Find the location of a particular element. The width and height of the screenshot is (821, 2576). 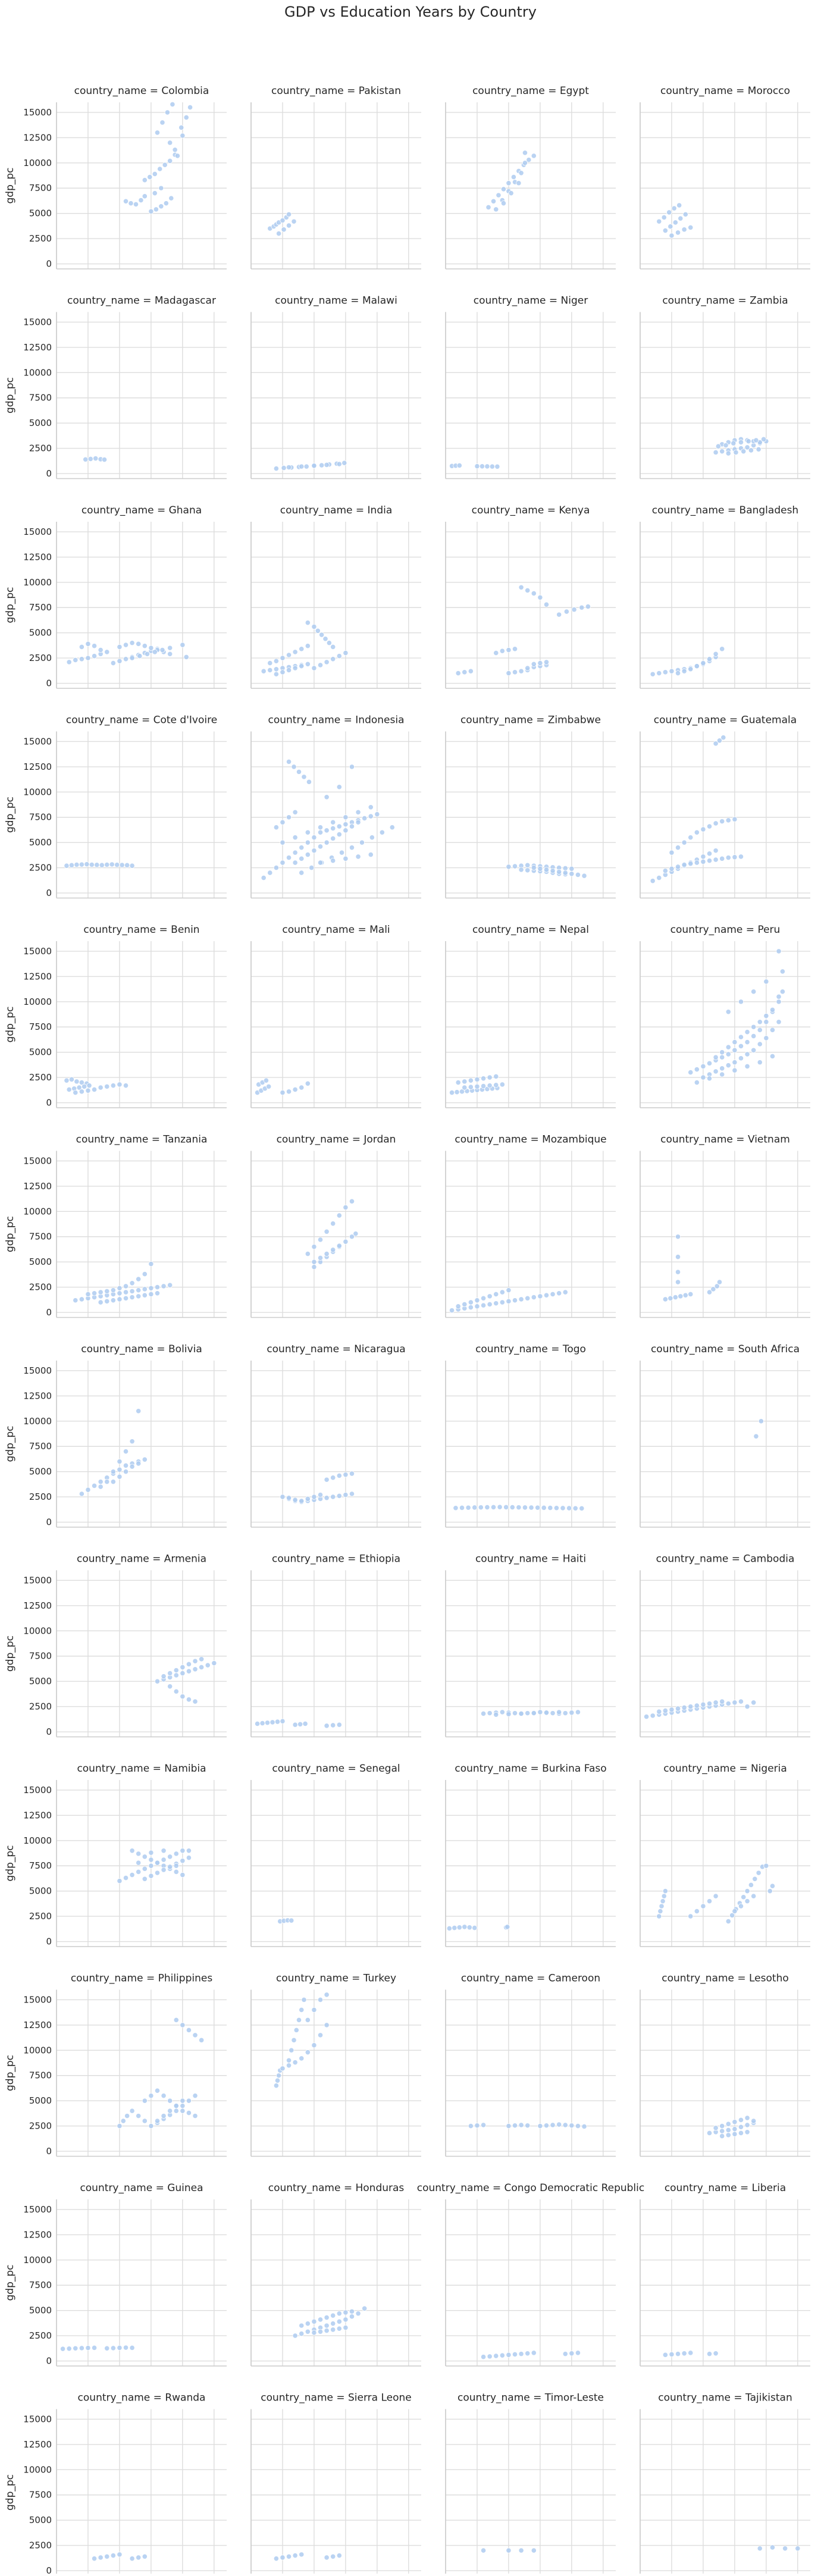

y-tick-label: 2500 is located at coordinates (41, 658).